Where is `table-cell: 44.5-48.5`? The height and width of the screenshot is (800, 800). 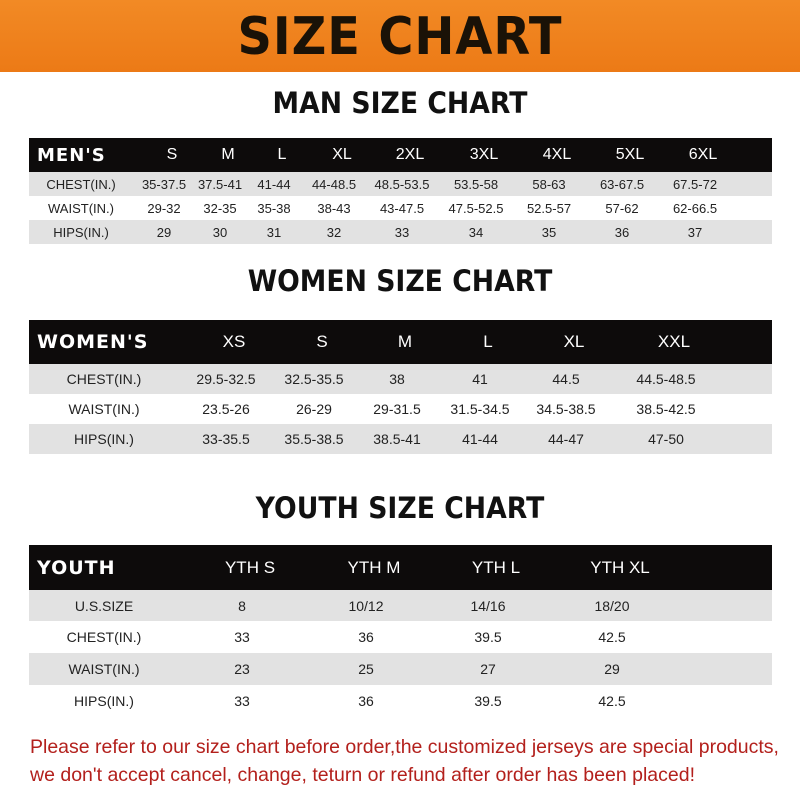 table-cell: 44.5-48.5 is located at coordinates (666, 379).